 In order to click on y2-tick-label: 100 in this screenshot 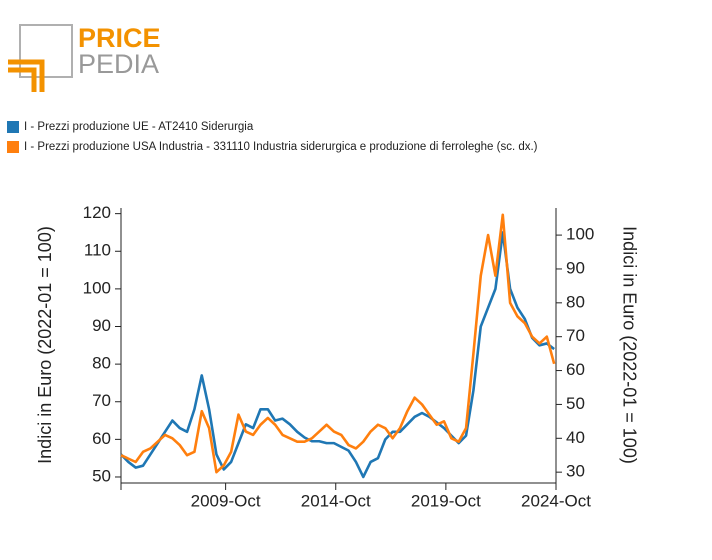, I will do `click(580, 234)`.